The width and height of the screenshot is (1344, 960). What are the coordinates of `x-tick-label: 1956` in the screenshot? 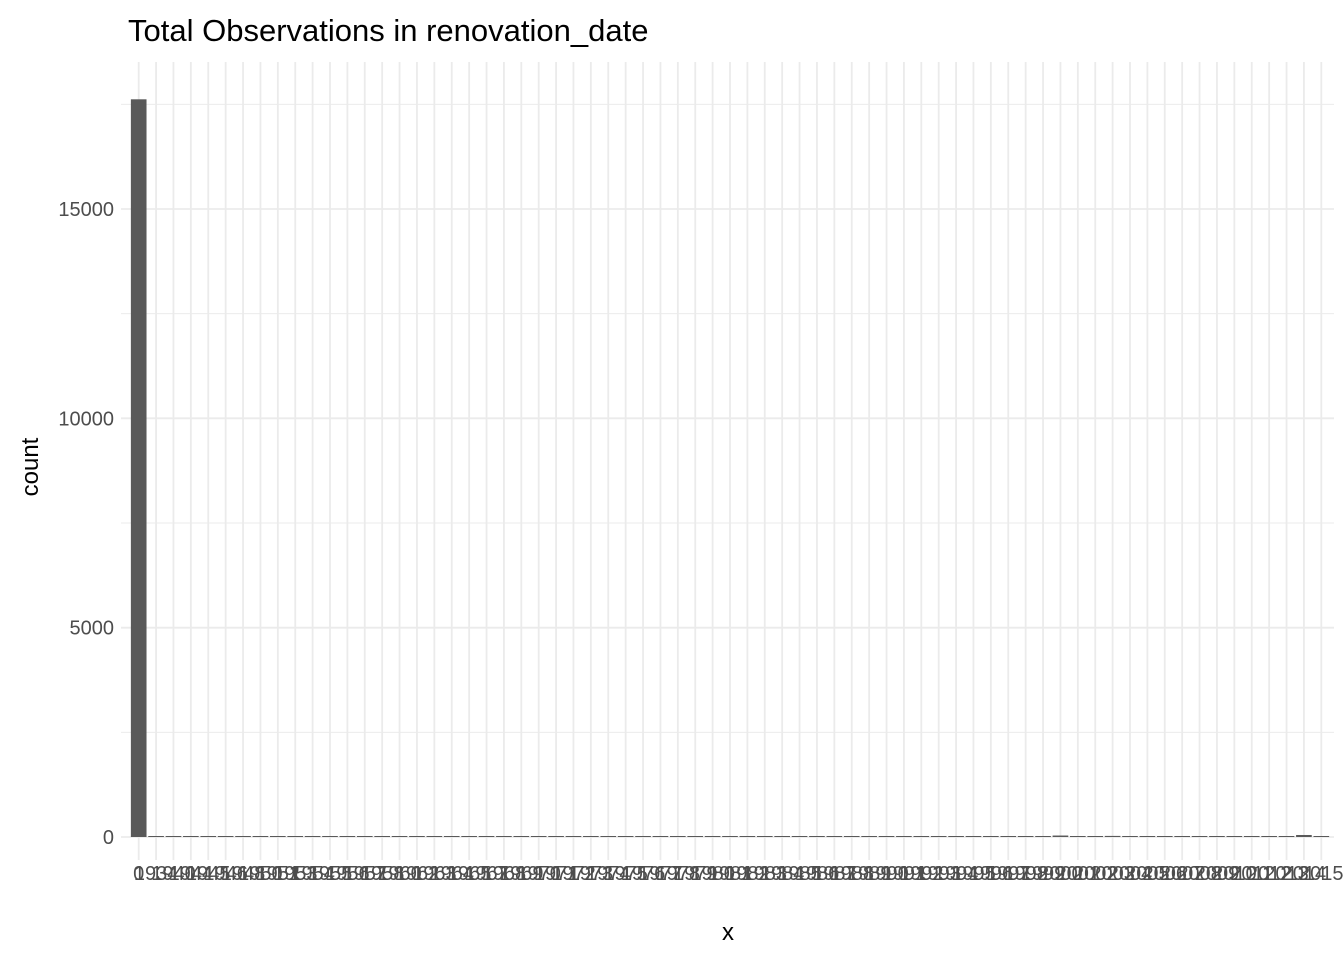 It's located at (347, 874).